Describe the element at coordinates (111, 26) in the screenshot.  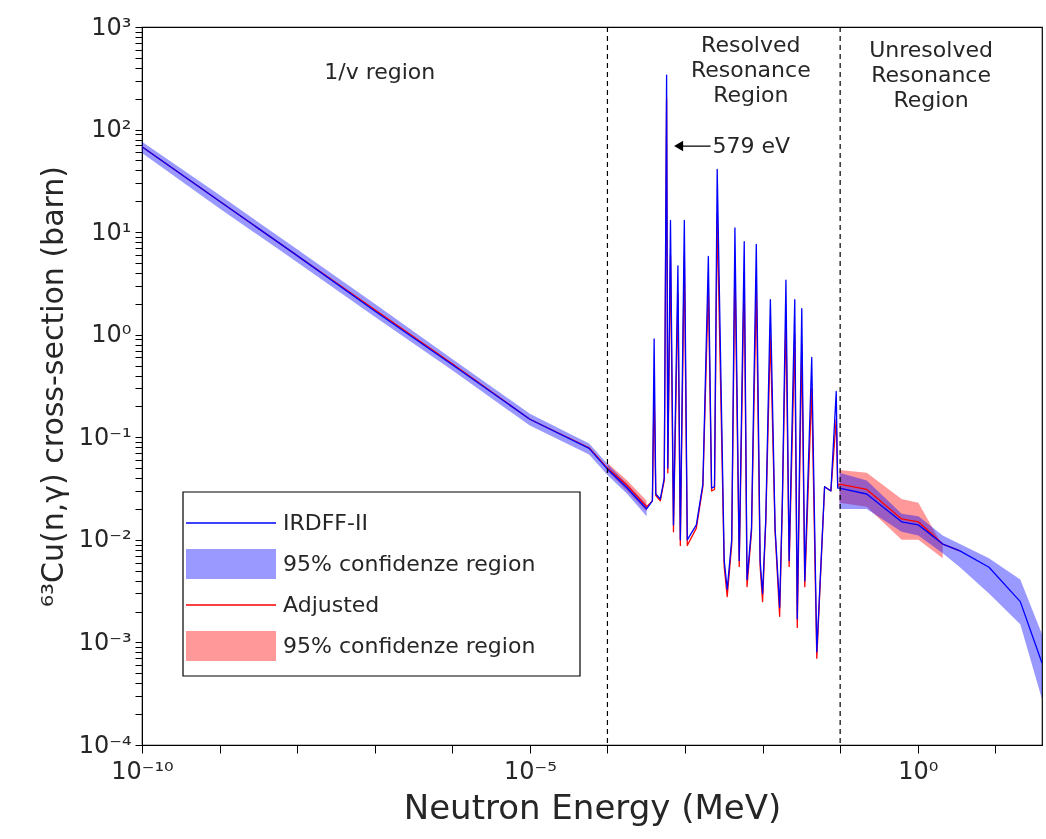
I see `y-tick-label: 10³` at that location.